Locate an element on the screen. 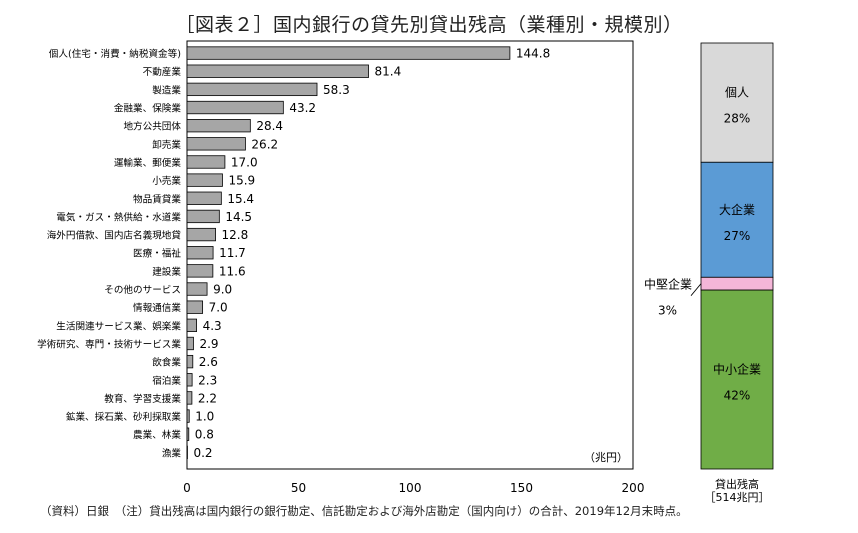  value-label: 7.0 is located at coordinates (218, 308).